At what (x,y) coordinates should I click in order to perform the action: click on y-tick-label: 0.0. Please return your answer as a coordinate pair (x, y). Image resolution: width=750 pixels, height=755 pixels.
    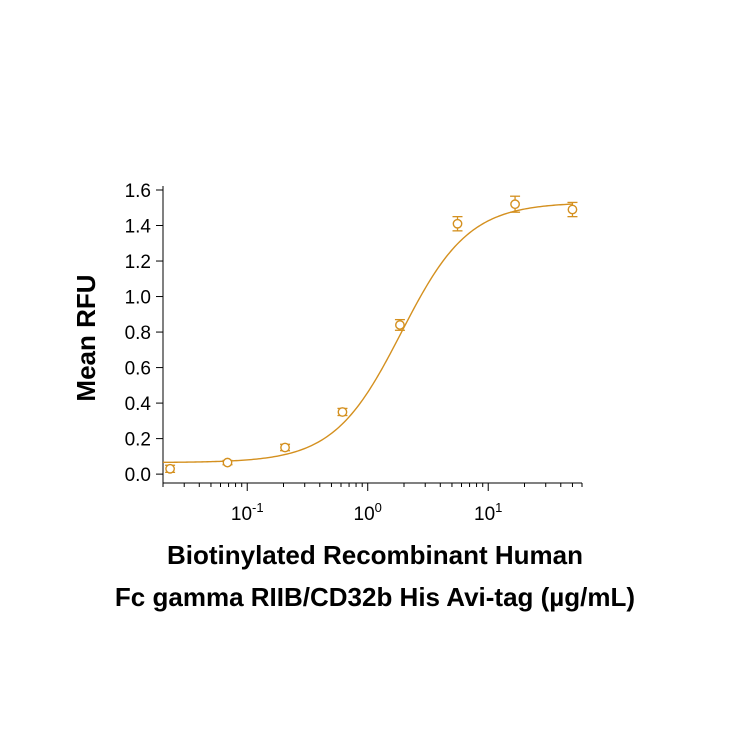
    Looking at the image, I should click on (138, 475).